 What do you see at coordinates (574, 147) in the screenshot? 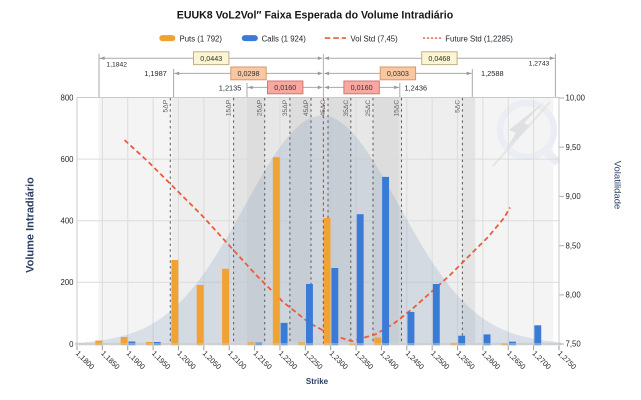
I see `svg-text: 9,50` at bounding box center [574, 147].